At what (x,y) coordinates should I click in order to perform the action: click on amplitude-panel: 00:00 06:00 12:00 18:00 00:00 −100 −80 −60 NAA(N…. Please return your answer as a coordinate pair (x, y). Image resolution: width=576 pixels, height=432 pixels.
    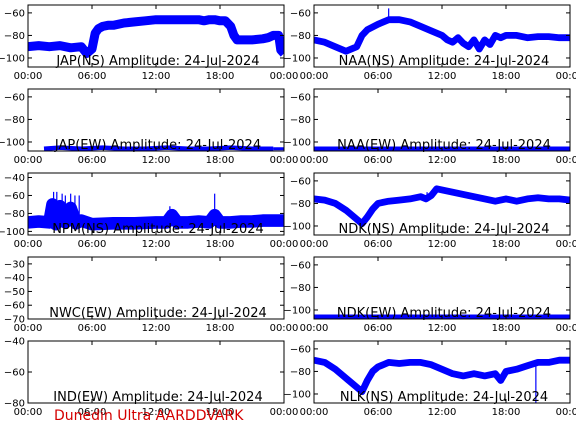
    Looking at the image, I should click on (430, 43).